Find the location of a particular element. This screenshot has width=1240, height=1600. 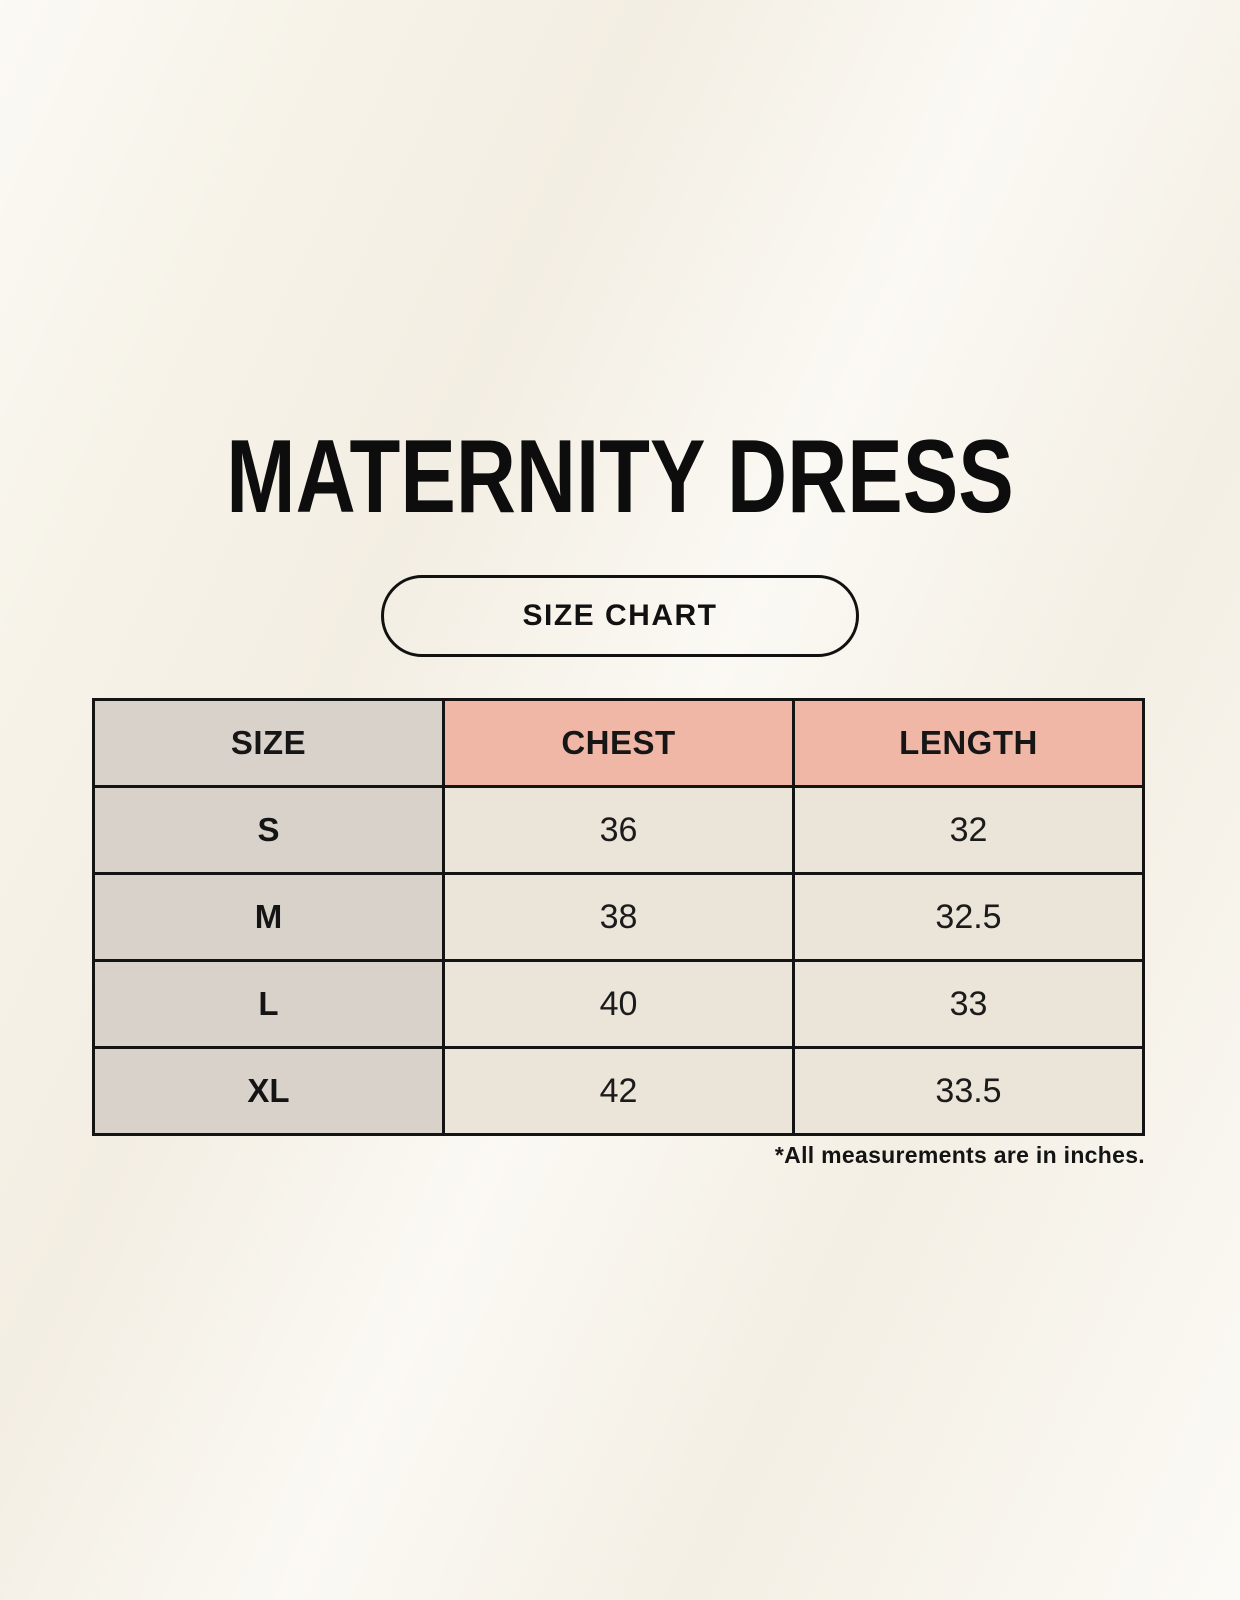

chest-value-l: 40 is located at coordinates (618, 1004).